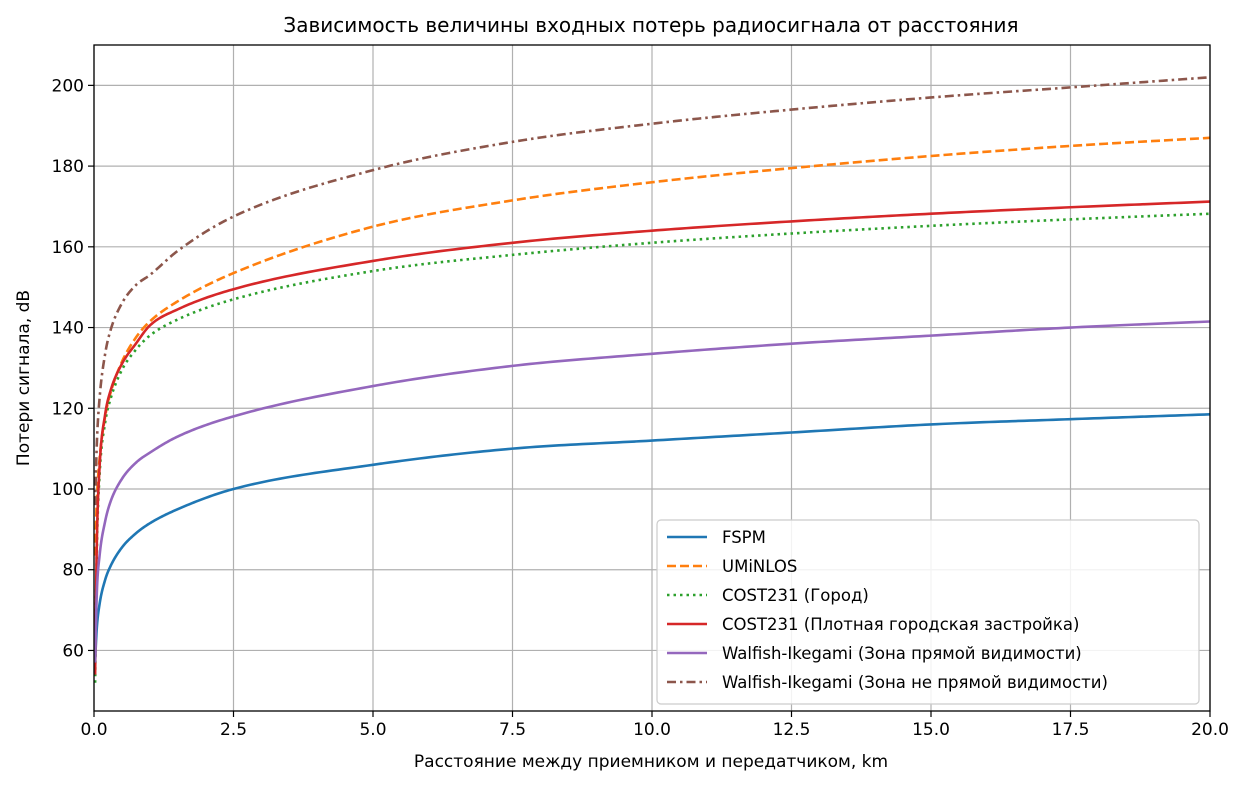  What do you see at coordinates (68, 409) in the screenshot?
I see `y-tick-label: 120` at bounding box center [68, 409].